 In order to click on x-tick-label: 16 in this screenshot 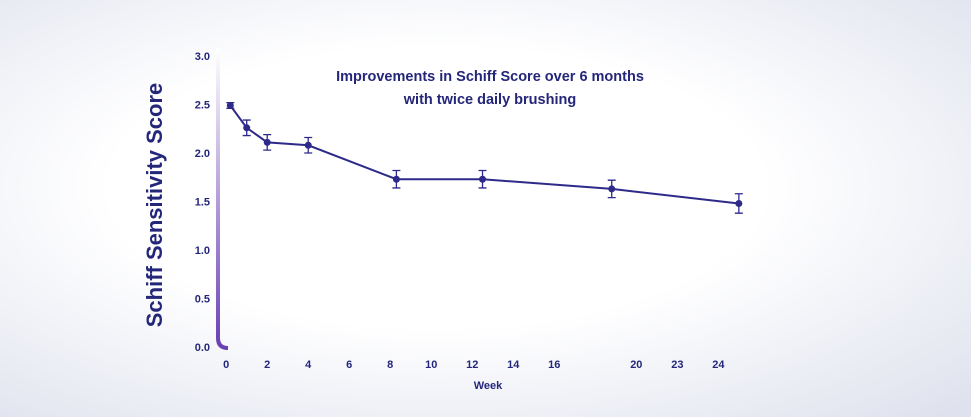, I will do `click(554, 365)`.